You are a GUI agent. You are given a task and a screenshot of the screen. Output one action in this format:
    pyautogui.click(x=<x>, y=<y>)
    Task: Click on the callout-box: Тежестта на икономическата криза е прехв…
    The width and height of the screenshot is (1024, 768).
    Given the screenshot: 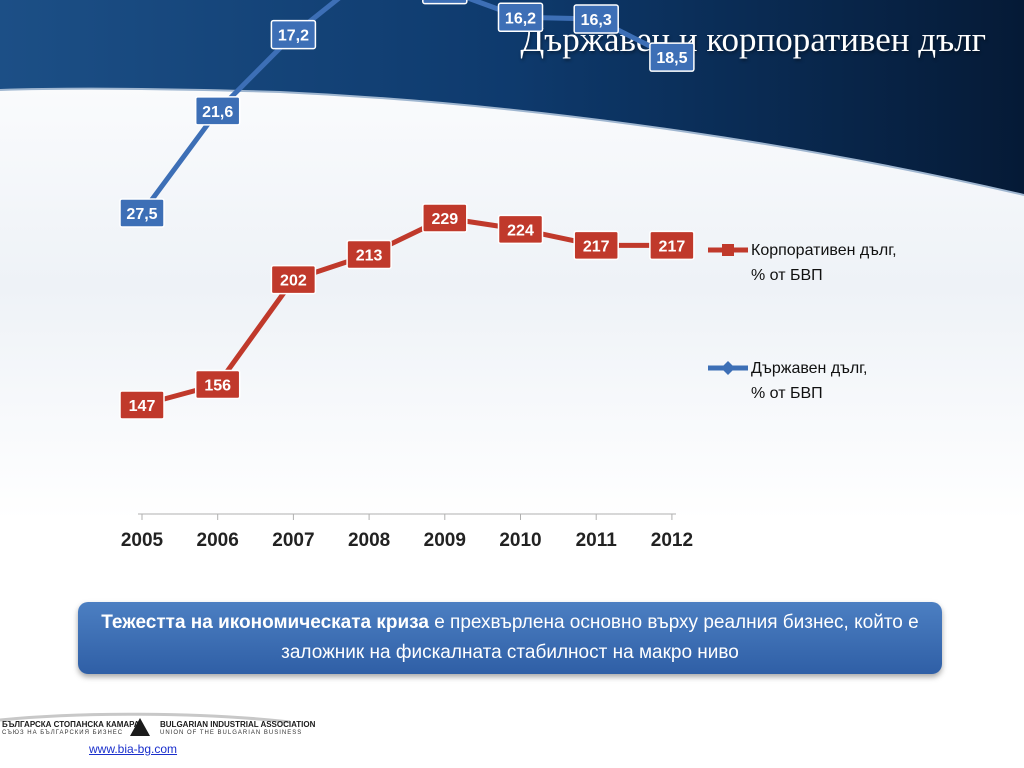 What is the action you would take?
    pyautogui.click(x=510, y=638)
    